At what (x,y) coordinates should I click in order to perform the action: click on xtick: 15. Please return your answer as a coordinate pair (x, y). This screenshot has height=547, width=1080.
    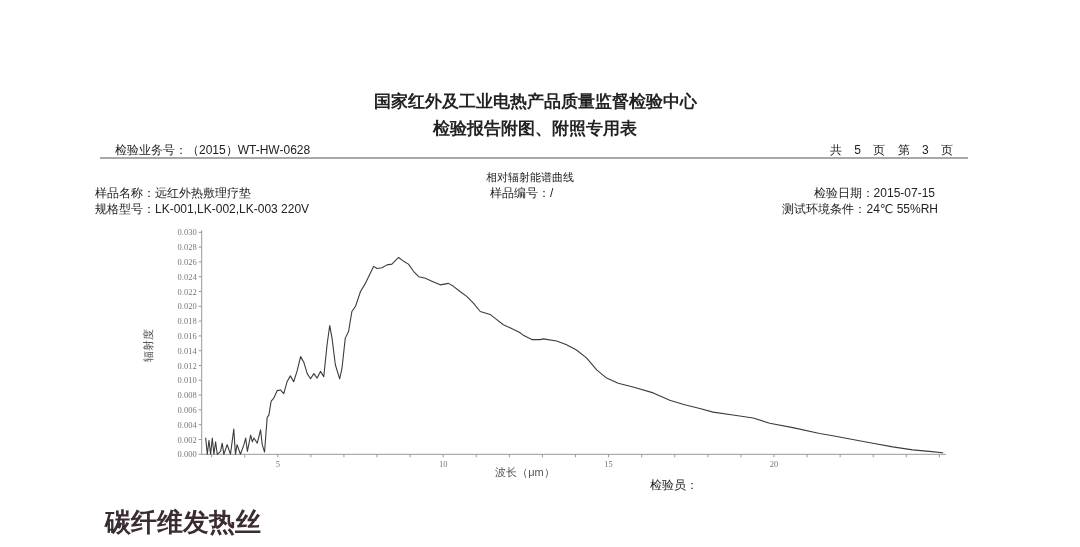
    Looking at the image, I should click on (608, 464).